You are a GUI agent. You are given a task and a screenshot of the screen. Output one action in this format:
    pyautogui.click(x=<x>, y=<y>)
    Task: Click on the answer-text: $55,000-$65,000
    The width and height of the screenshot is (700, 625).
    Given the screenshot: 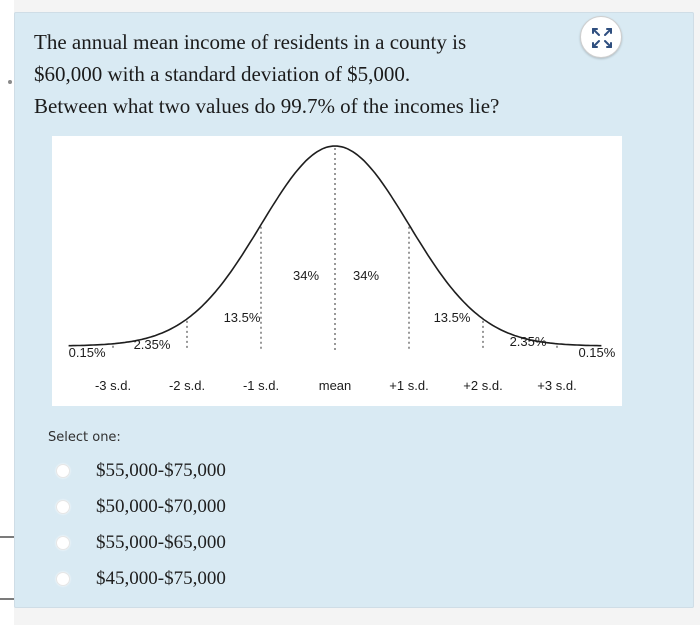 What is the action you would take?
    pyautogui.click(x=161, y=542)
    